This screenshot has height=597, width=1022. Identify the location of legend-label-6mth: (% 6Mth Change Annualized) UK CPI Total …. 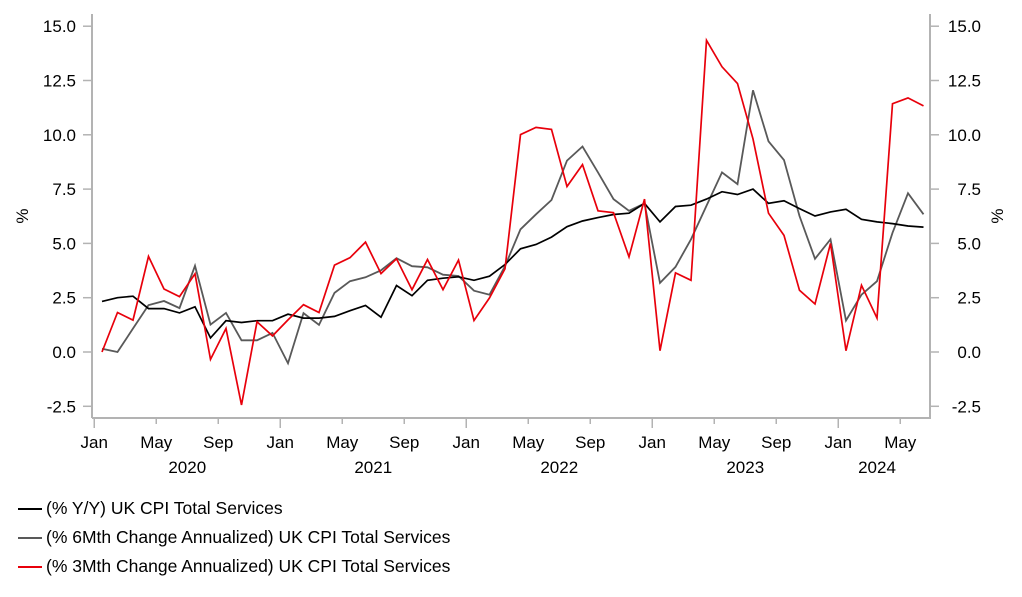
(248, 537).